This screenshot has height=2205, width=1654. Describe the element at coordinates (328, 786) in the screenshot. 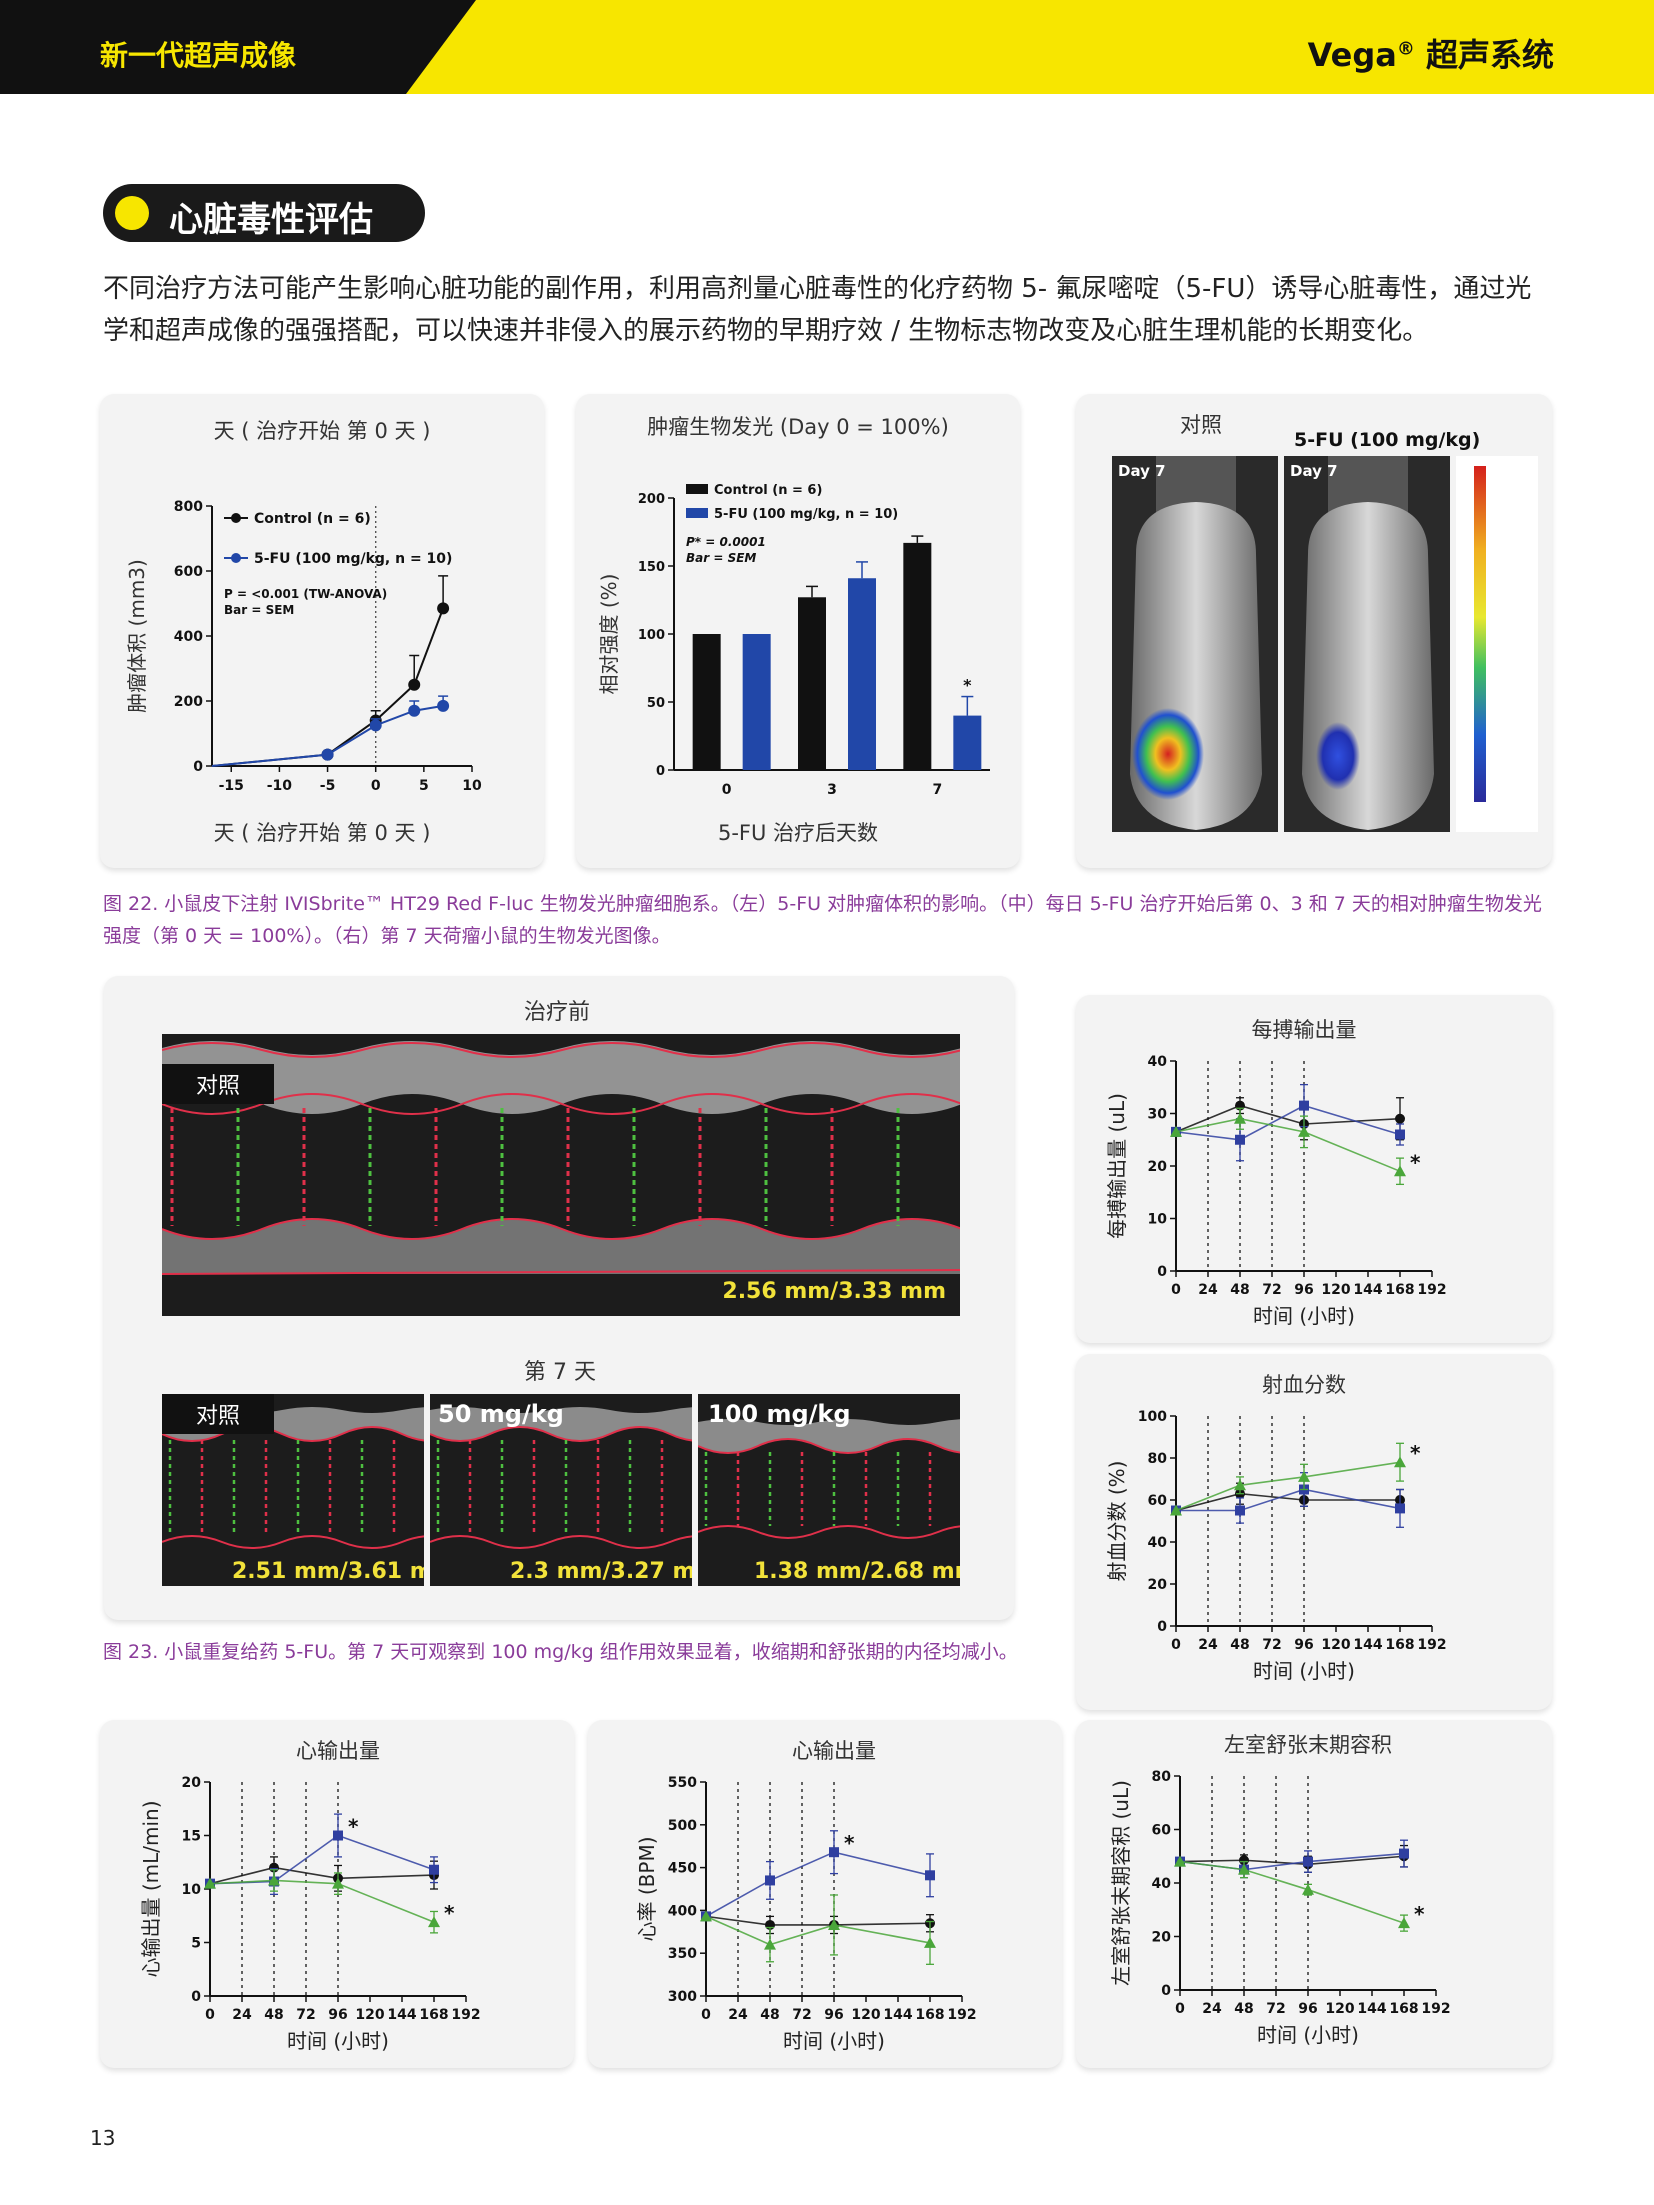

I see `x-tick-label: -5` at that location.